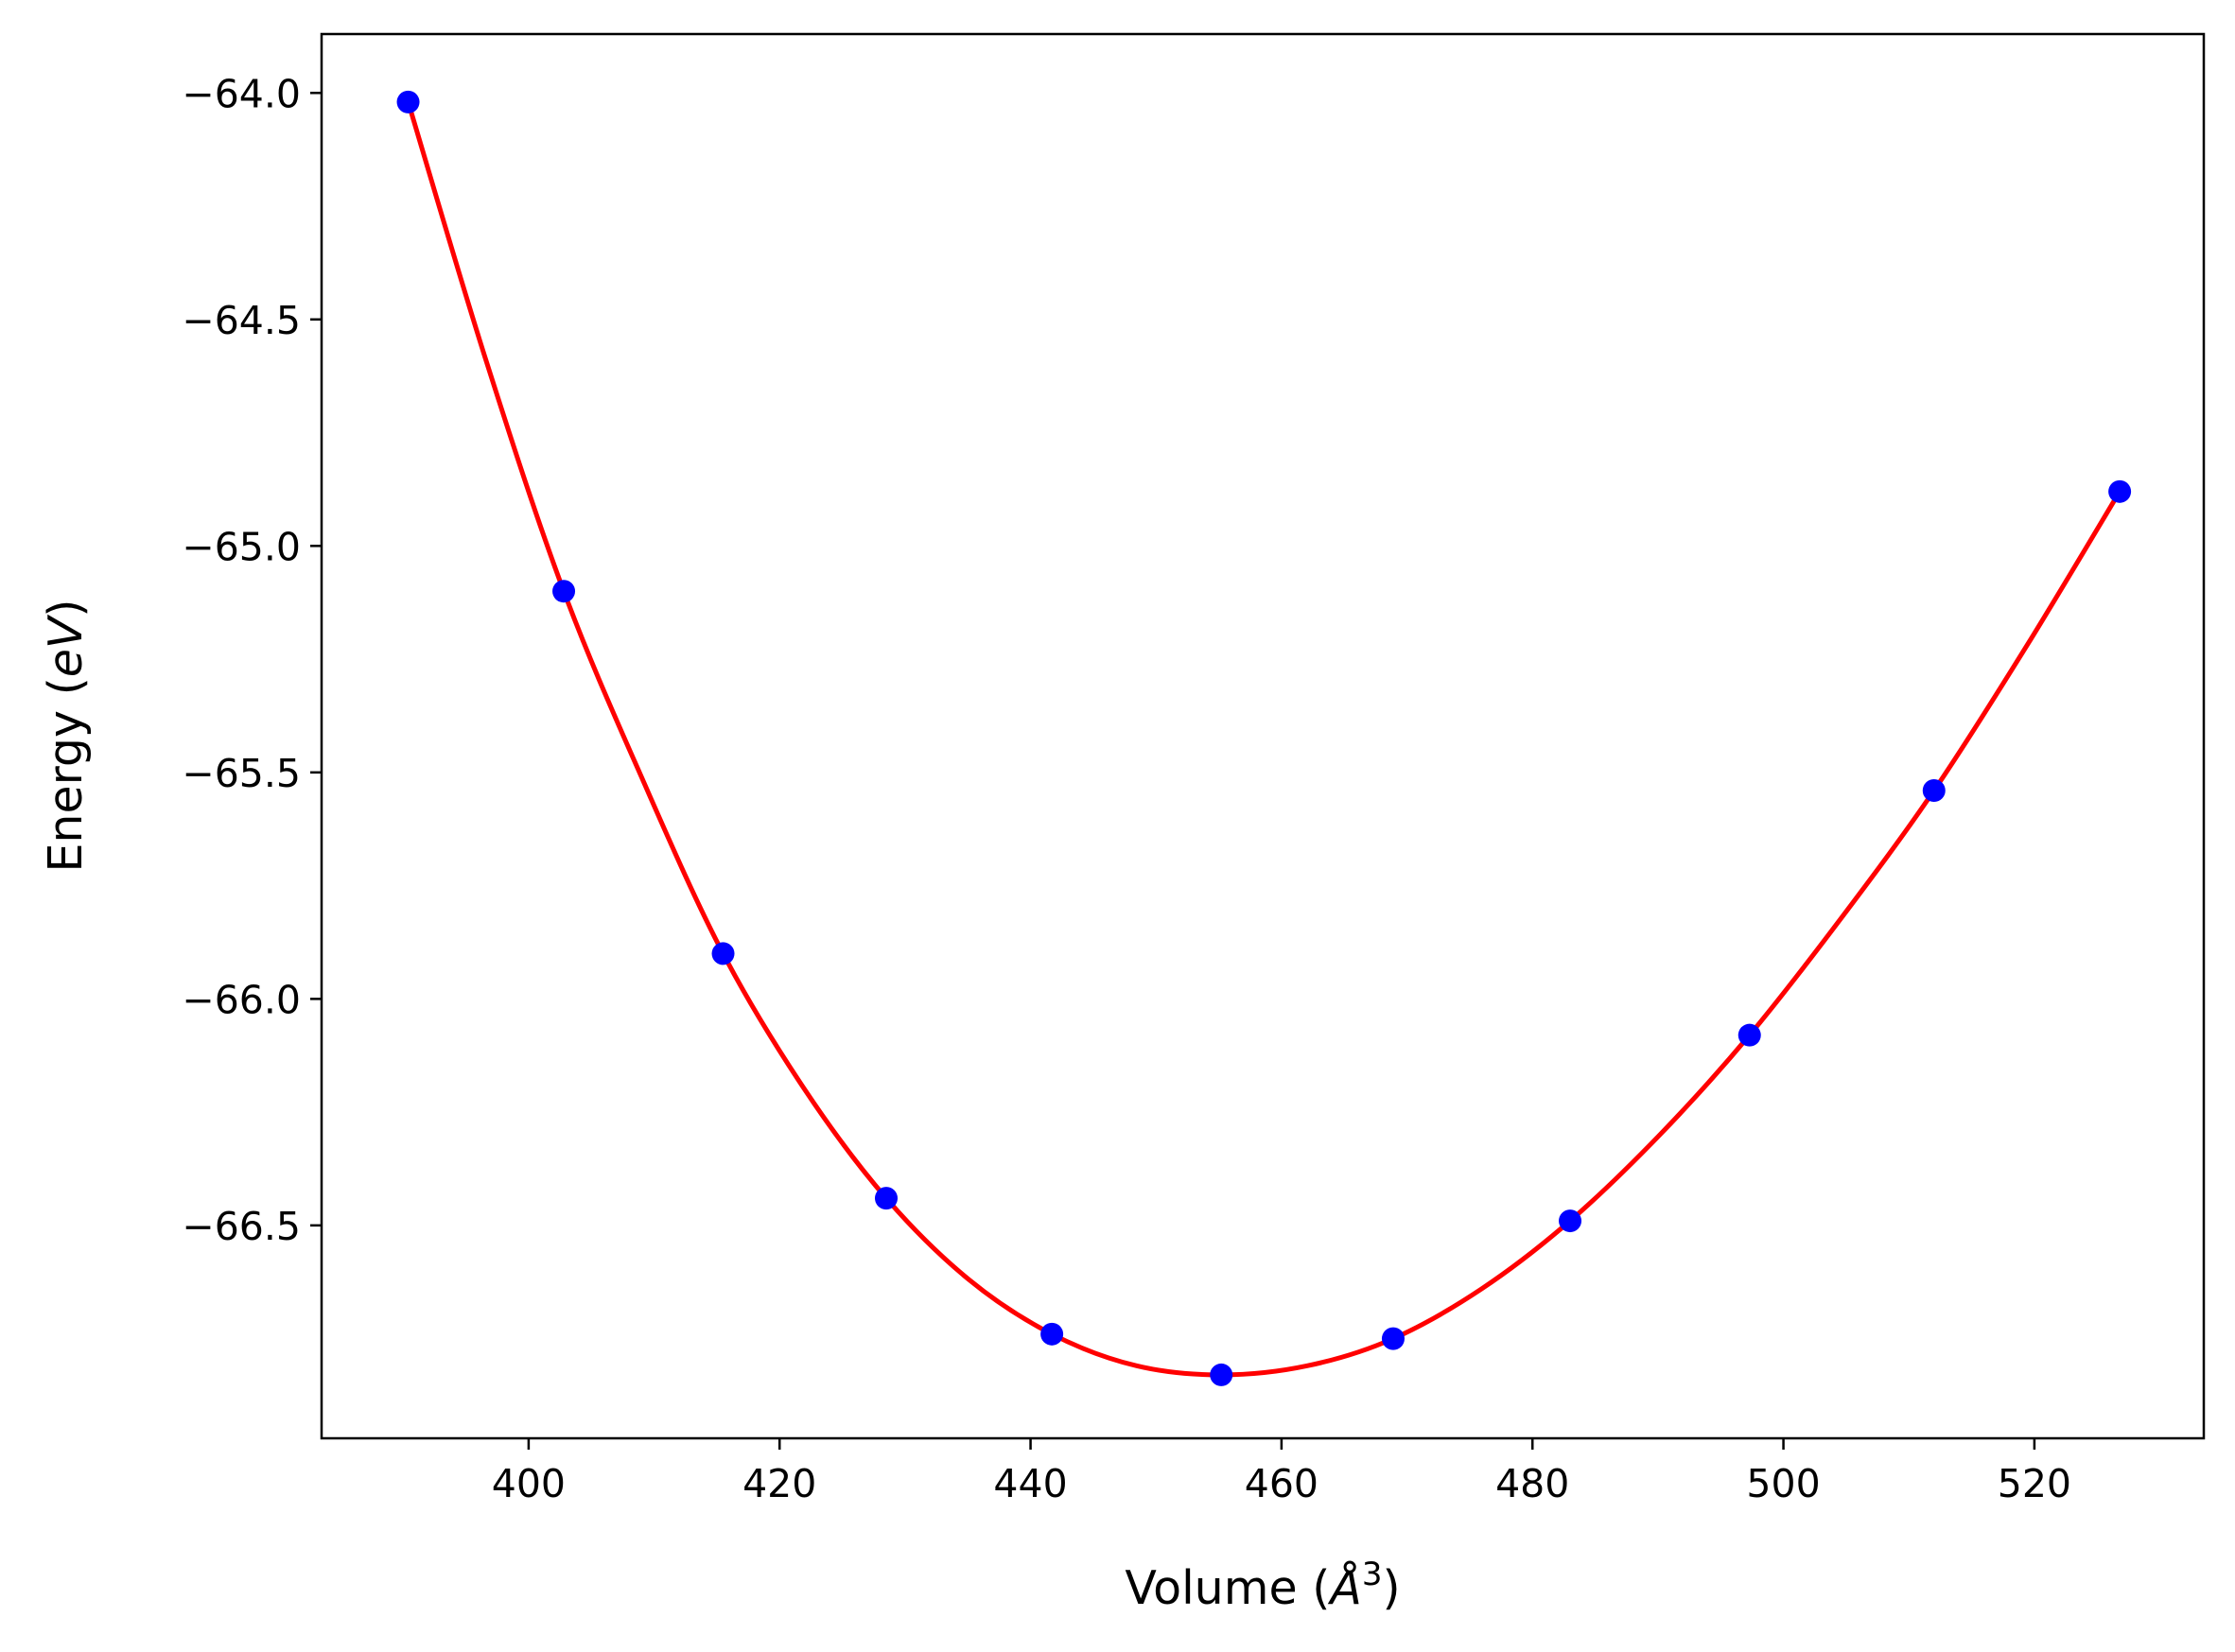 This screenshot has height=1652, width=2235. Describe the element at coordinates (1532, 1484) in the screenshot. I see `x-tick-label: 480` at that location.